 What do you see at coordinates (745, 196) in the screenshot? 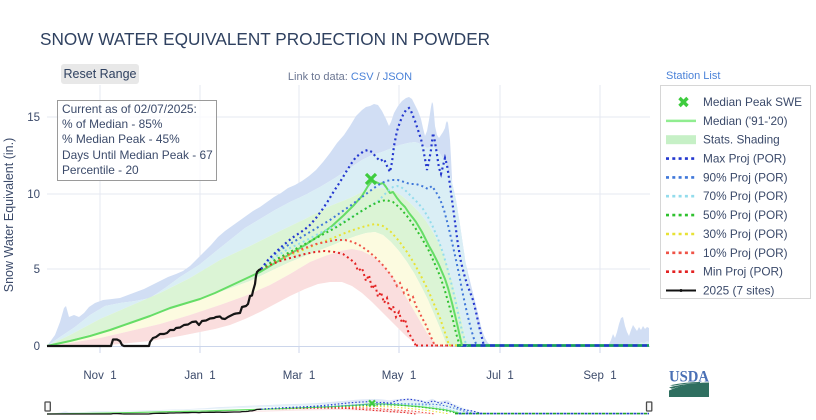
I see `svg-text: 70% Proj (POR)` at bounding box center [745, 196].